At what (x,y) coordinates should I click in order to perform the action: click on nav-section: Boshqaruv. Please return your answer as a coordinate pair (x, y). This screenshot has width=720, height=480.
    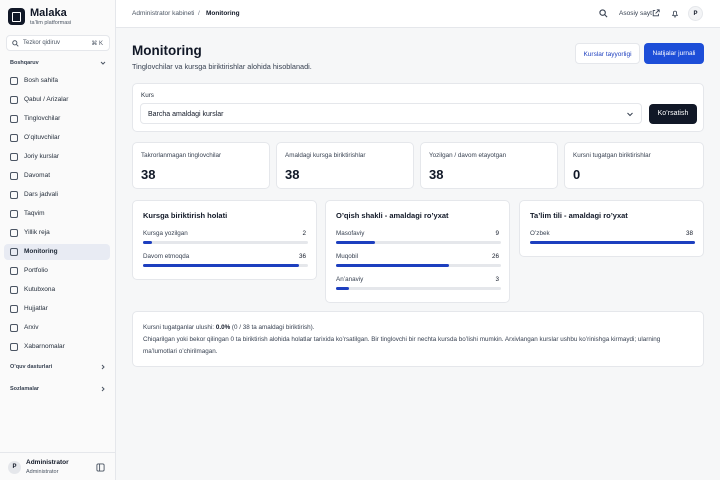
    Looking at the image, I should click on (58, 63).